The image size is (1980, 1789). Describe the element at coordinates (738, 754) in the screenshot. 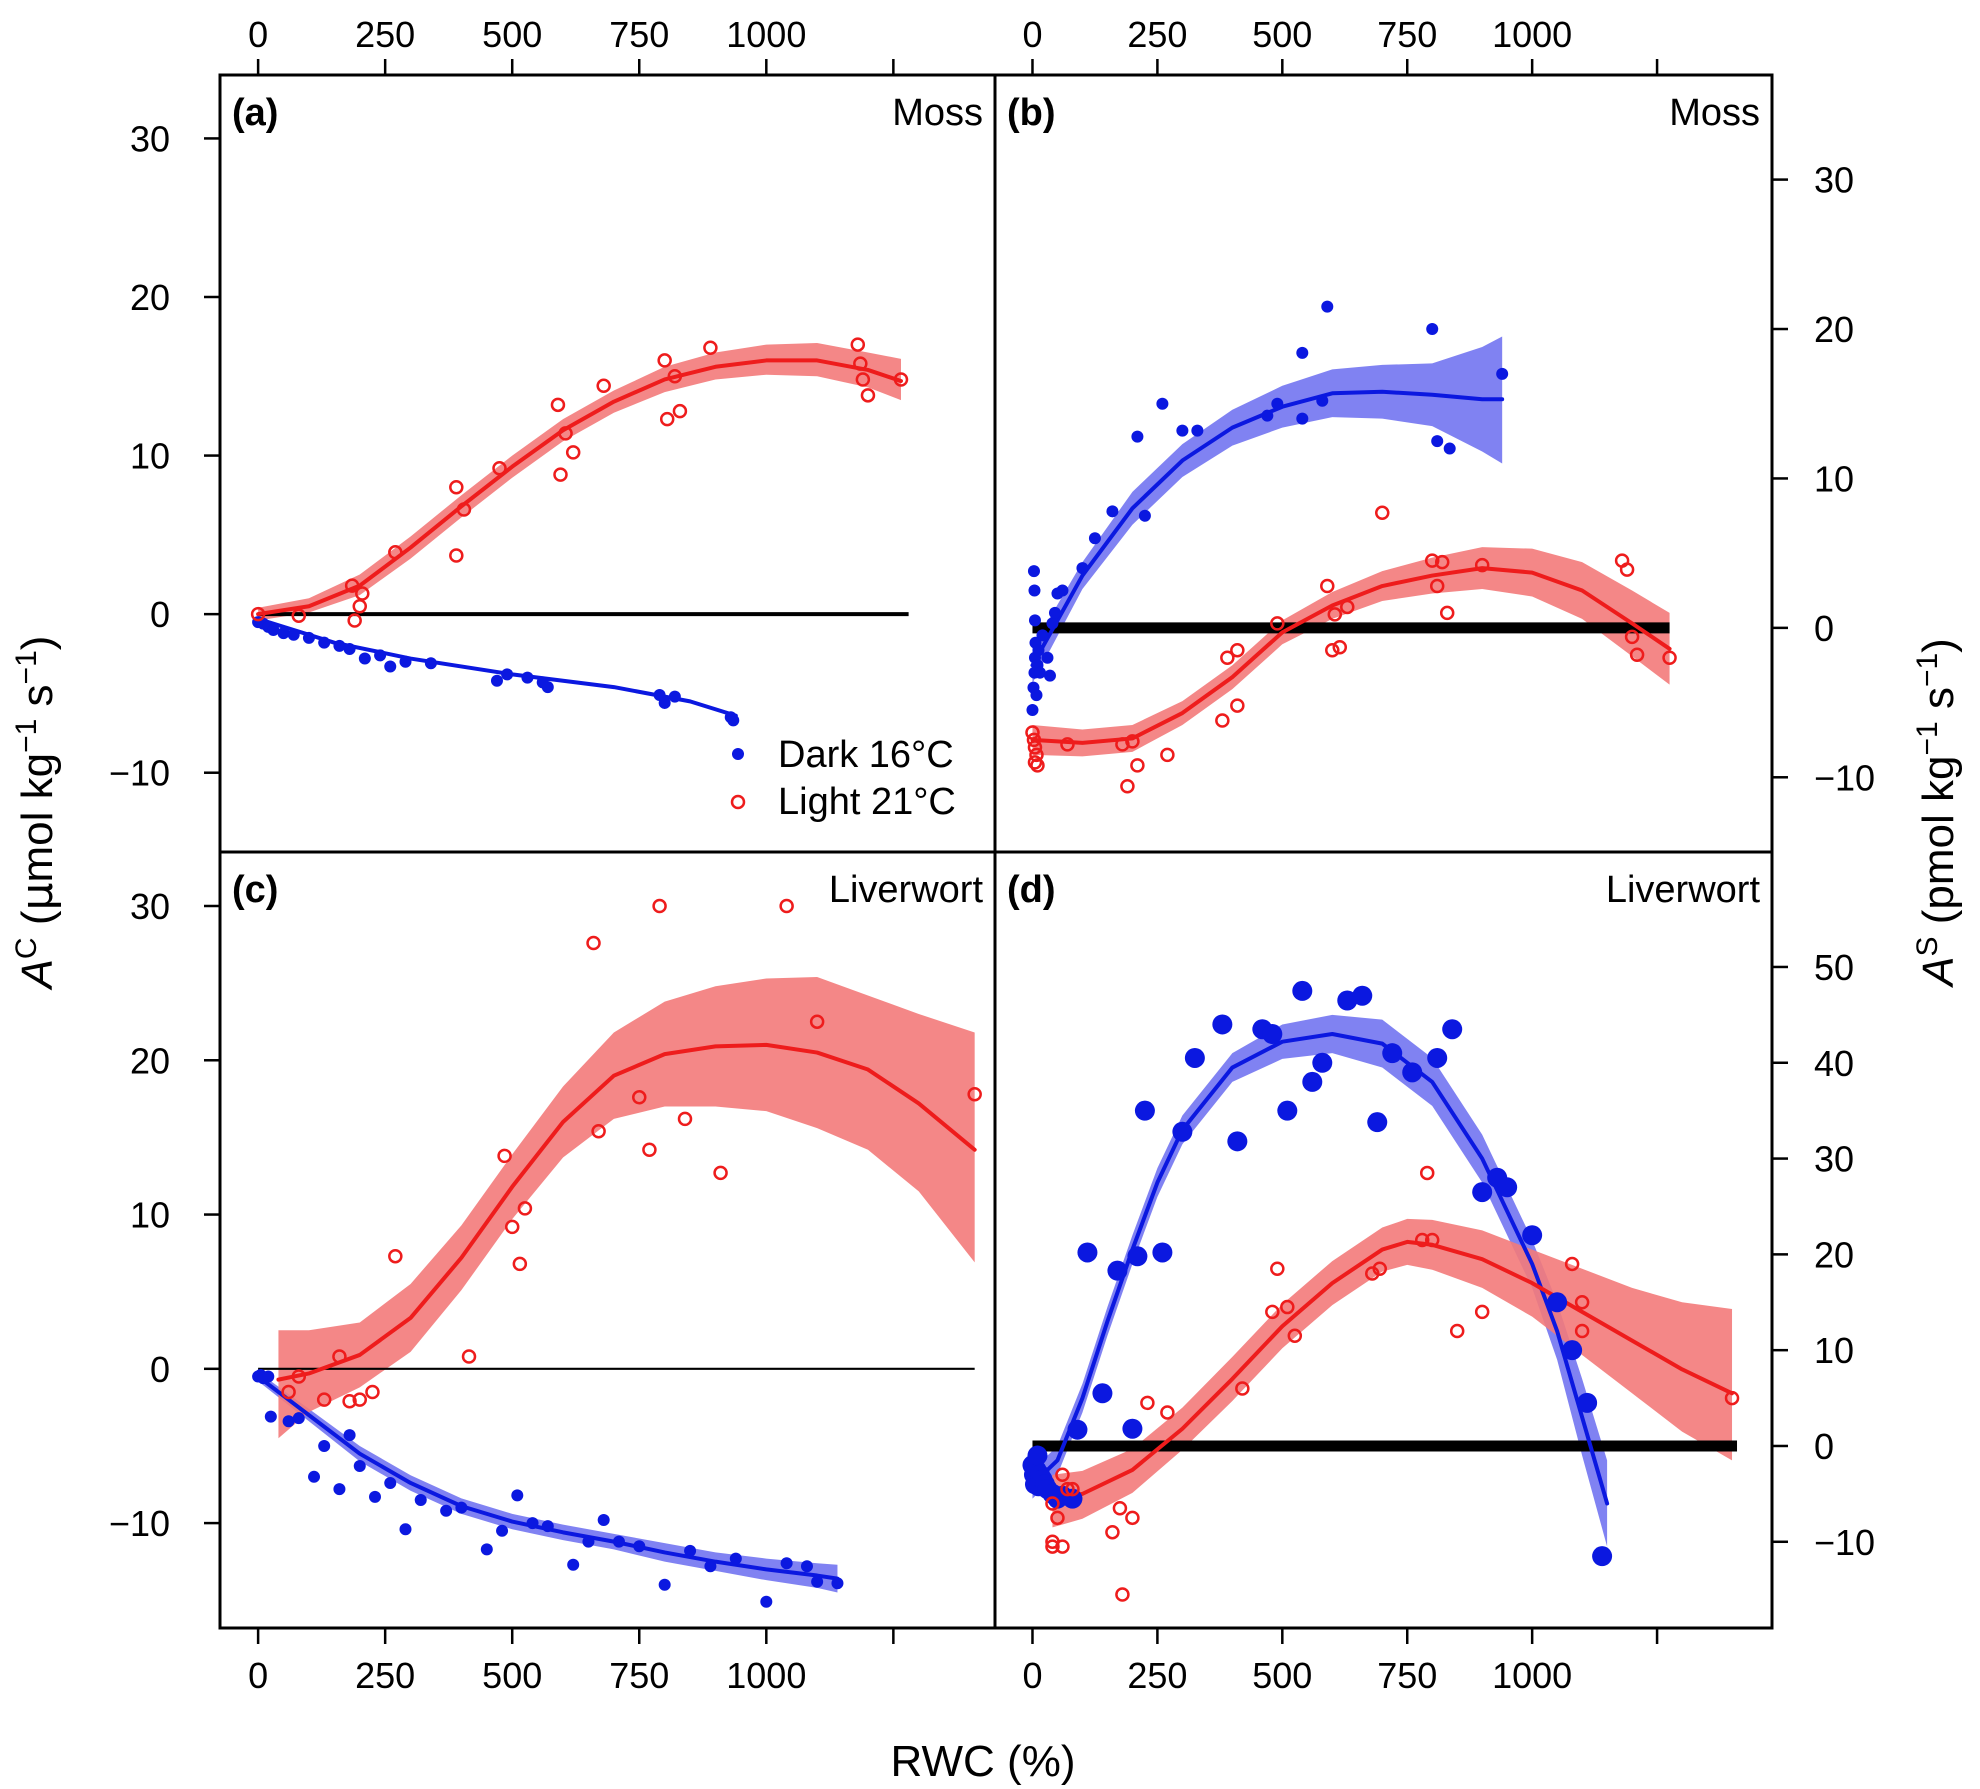

I see `legend-dark-marker` at that location.